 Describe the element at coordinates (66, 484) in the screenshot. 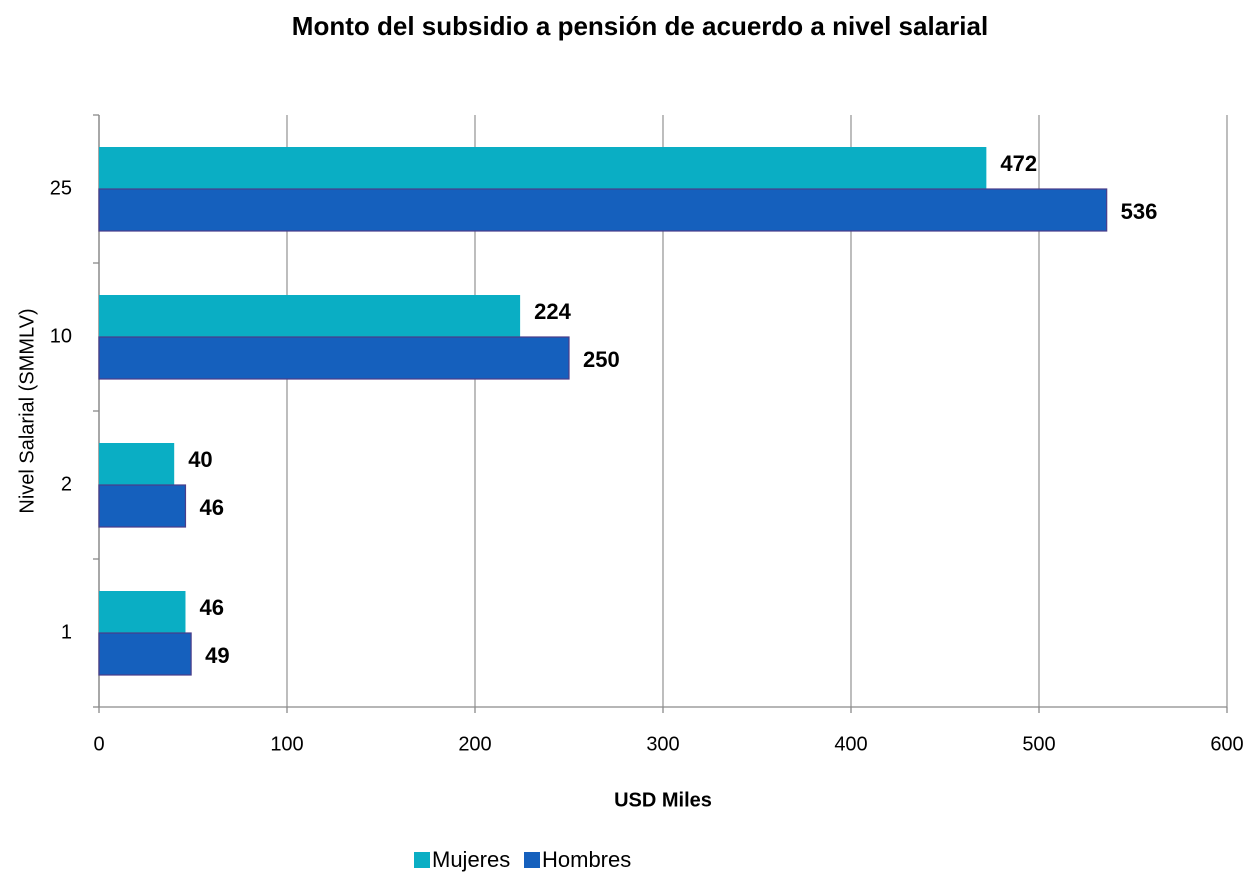

I see `y-tick-label: 2` at that location.